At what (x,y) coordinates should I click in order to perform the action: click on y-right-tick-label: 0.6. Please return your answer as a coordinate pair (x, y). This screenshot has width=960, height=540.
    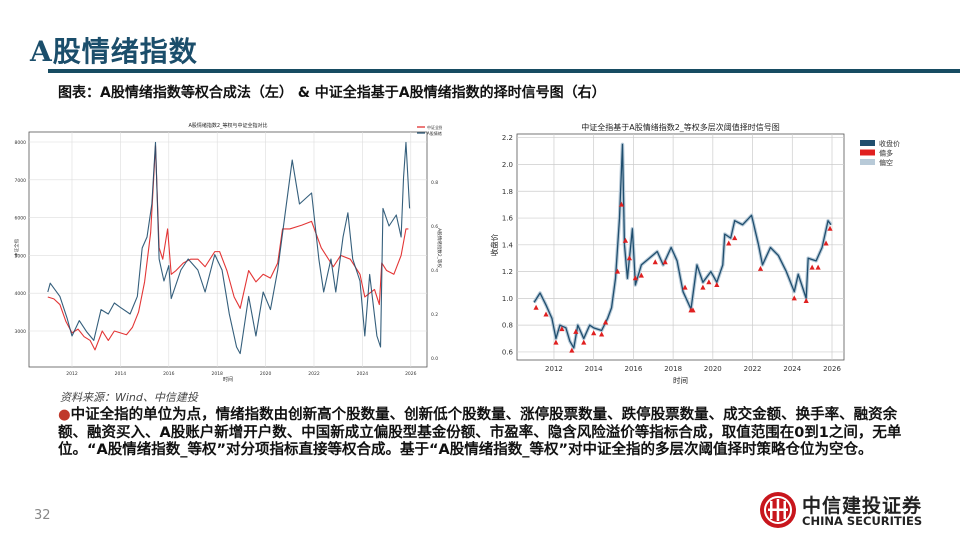
    Looking at the image, I should click on (434, 227).